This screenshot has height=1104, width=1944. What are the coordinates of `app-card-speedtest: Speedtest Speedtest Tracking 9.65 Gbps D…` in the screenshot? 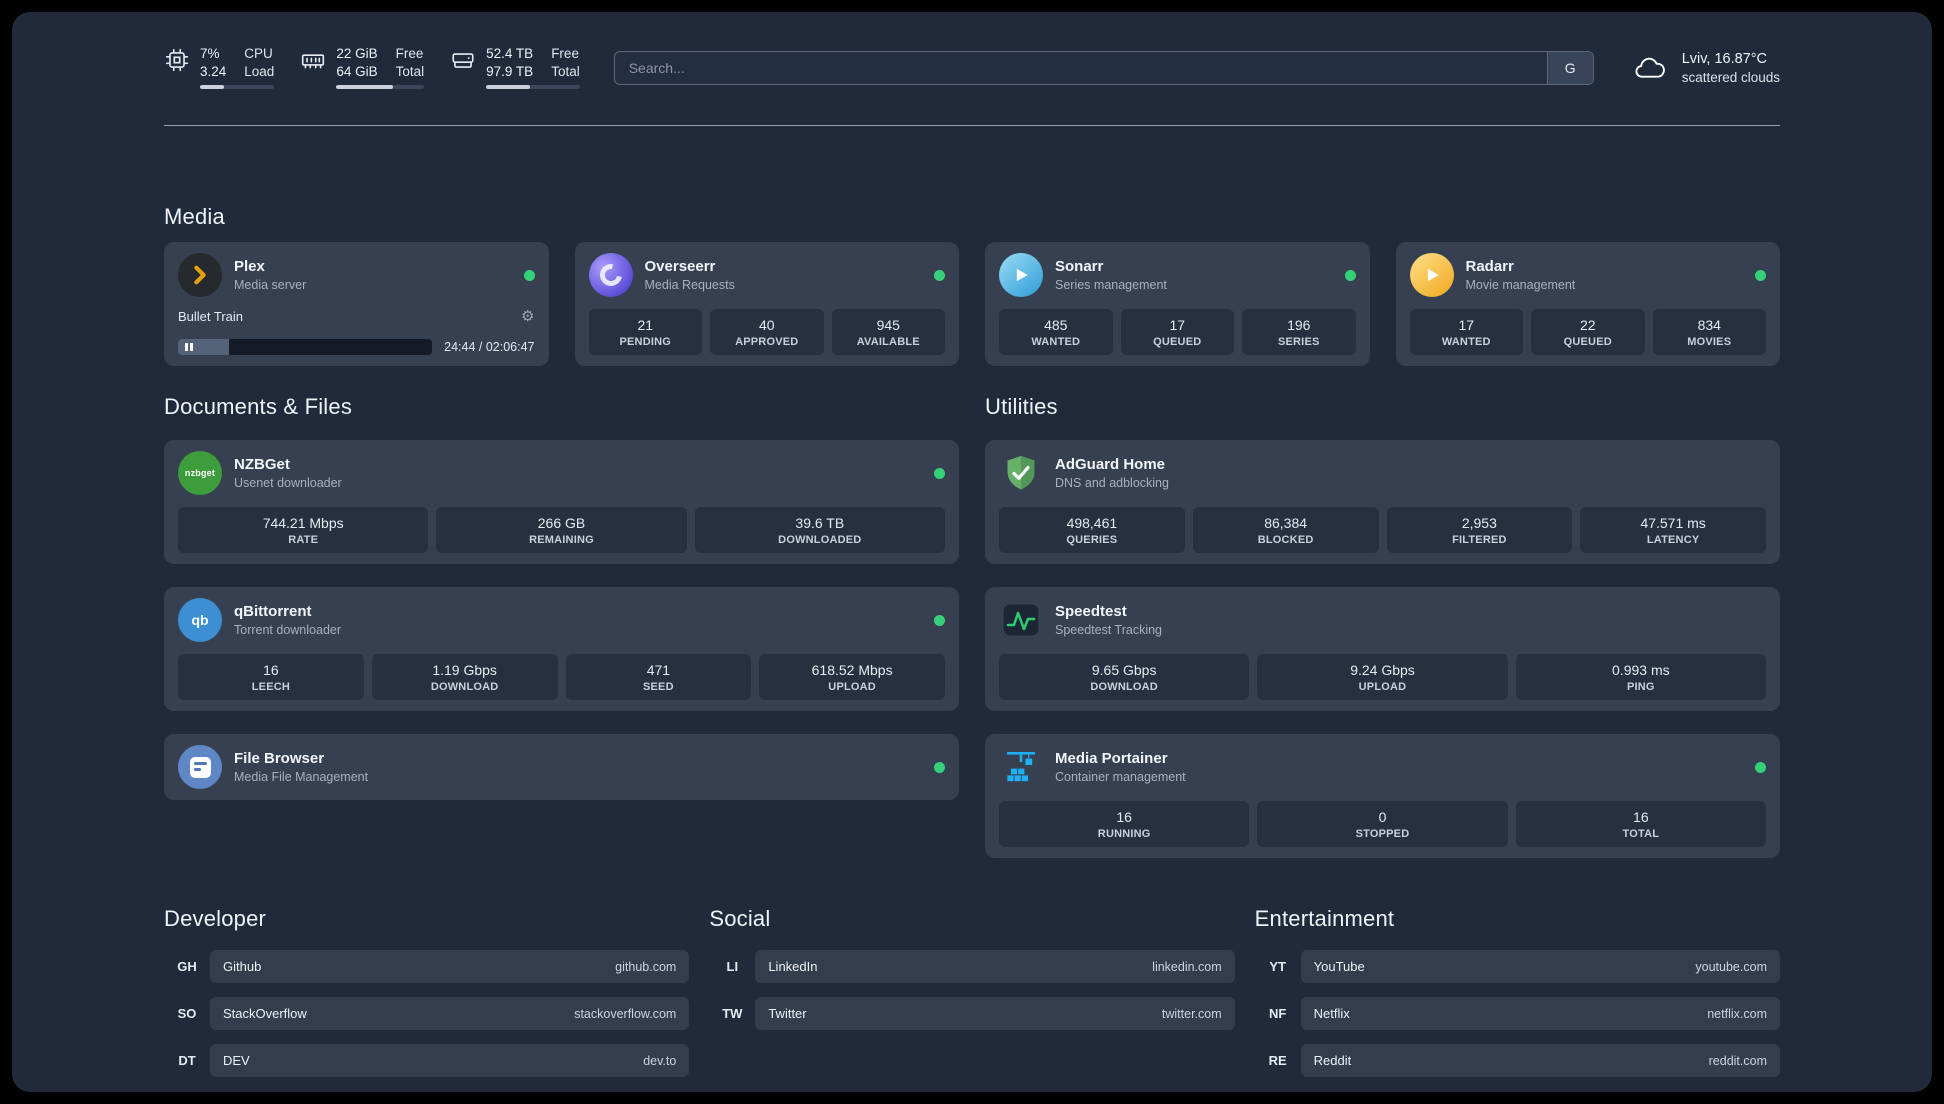 It's located at (1382, 649).